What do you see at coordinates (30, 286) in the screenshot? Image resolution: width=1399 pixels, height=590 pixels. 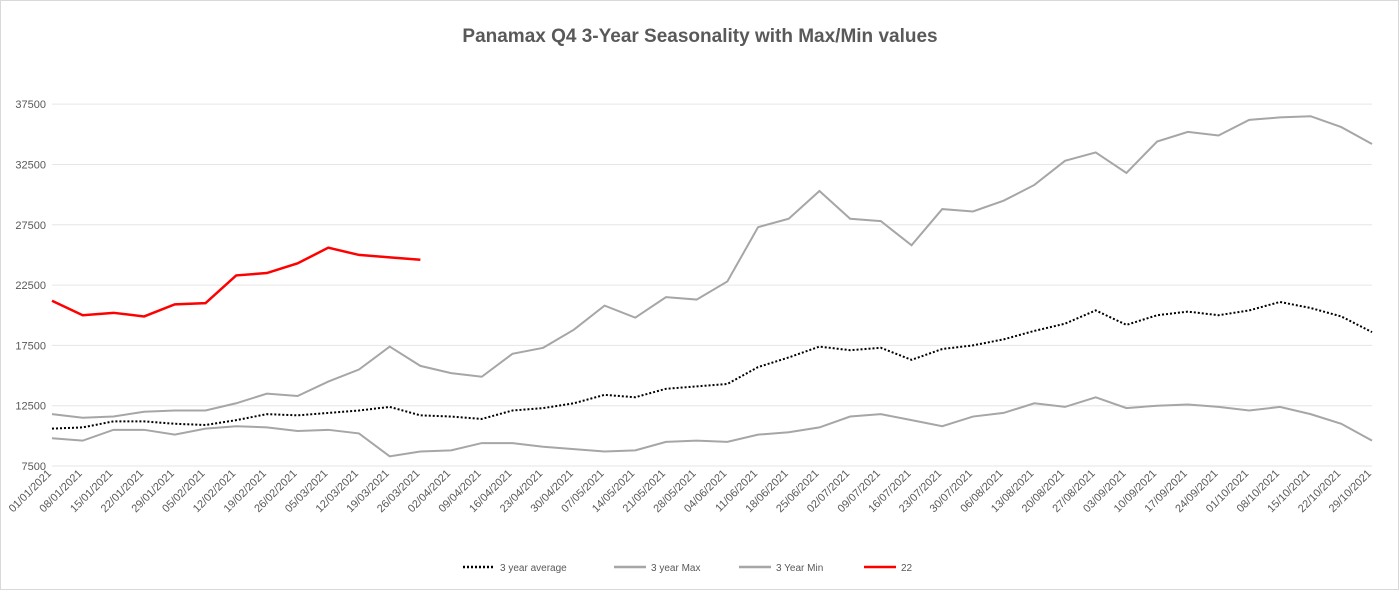 I see `y-tick-label: 22500` at bounding box center [30, 286].